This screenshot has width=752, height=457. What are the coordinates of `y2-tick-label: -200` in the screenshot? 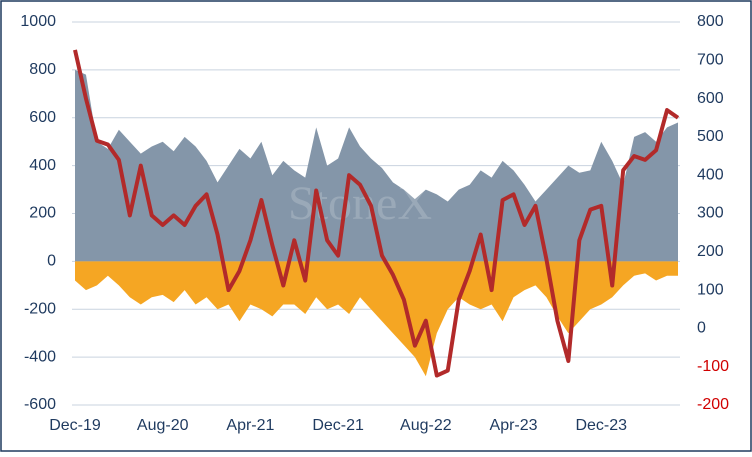 It's located at (713, 404).